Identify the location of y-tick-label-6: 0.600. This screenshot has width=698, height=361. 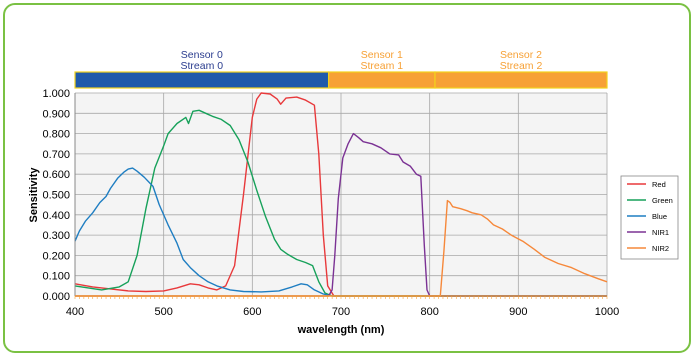
(56, 175).